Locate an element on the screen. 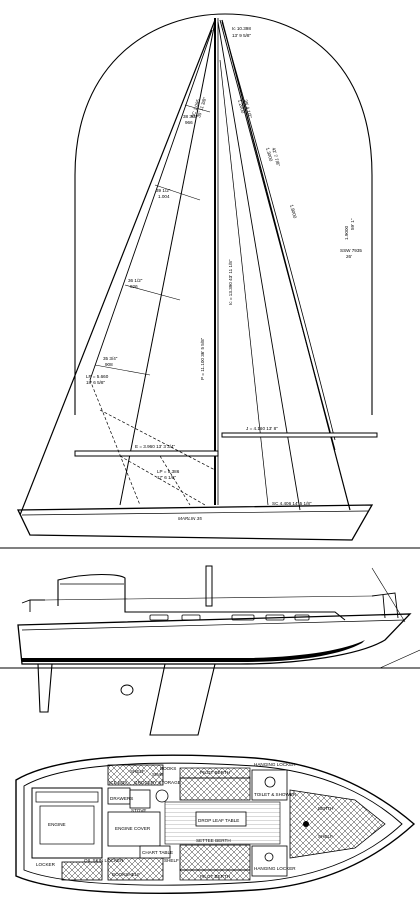 This screenshot has height=904, width=420. upper-mark-1: 1.2000 is located at coordinates (241, 106).